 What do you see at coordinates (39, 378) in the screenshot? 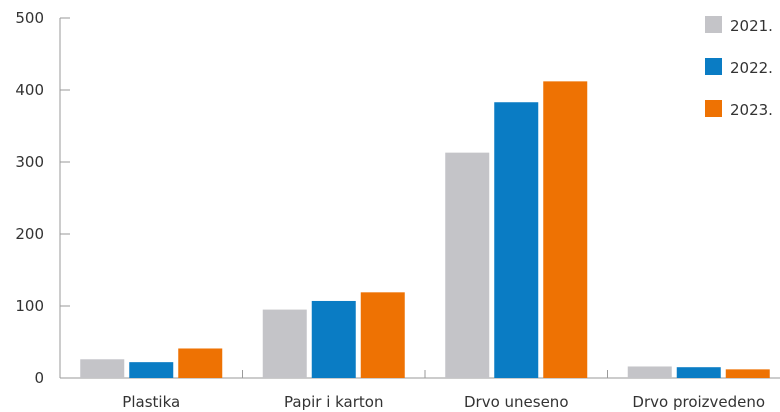
I see `y-tick-label: 0` at bounding box center [39, 378].